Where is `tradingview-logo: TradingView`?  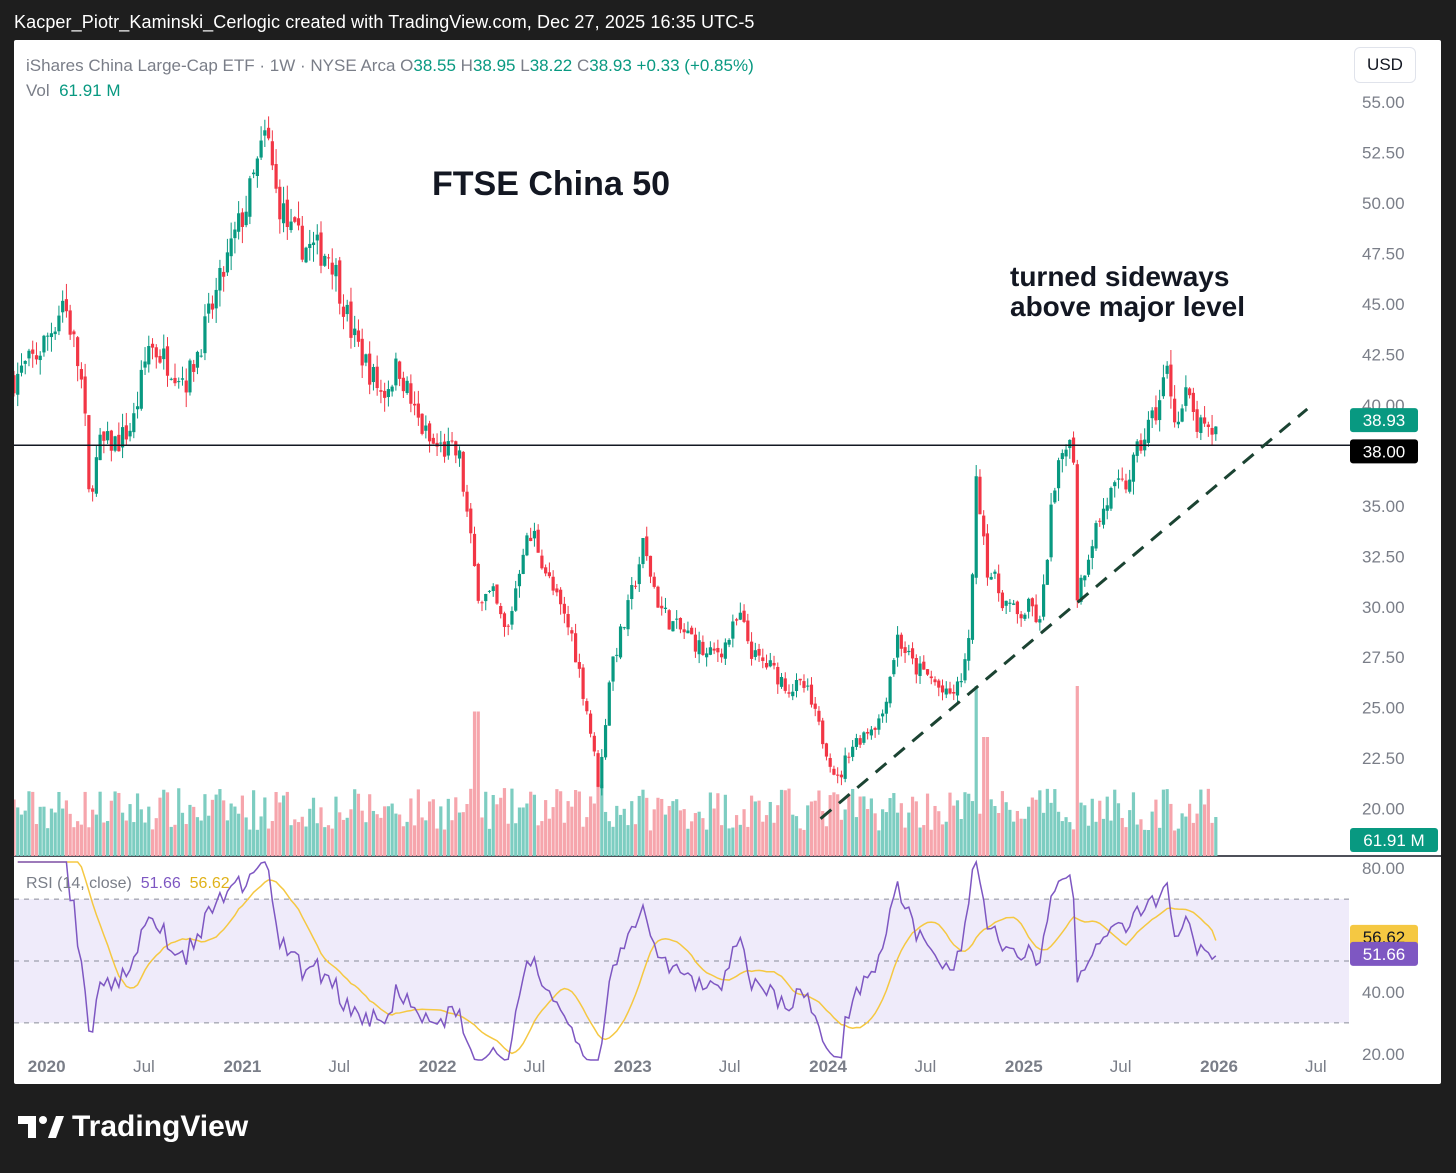 tradingview-logo: TradingView is located at coordinates (133, 1127).